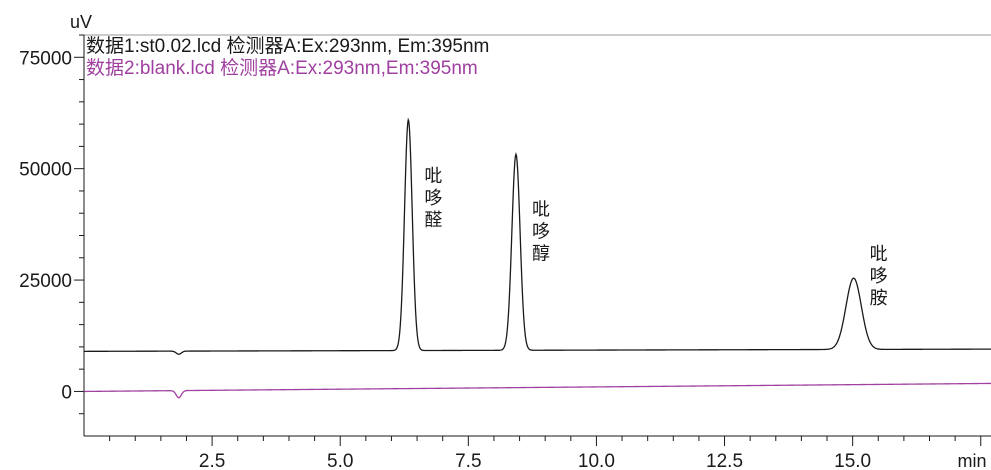 The width and height of the screenshot is (991, 470). Describe the element at coordinates (212, 460) in the screenshot. I see `x-tick-label: 2.5` at that location.